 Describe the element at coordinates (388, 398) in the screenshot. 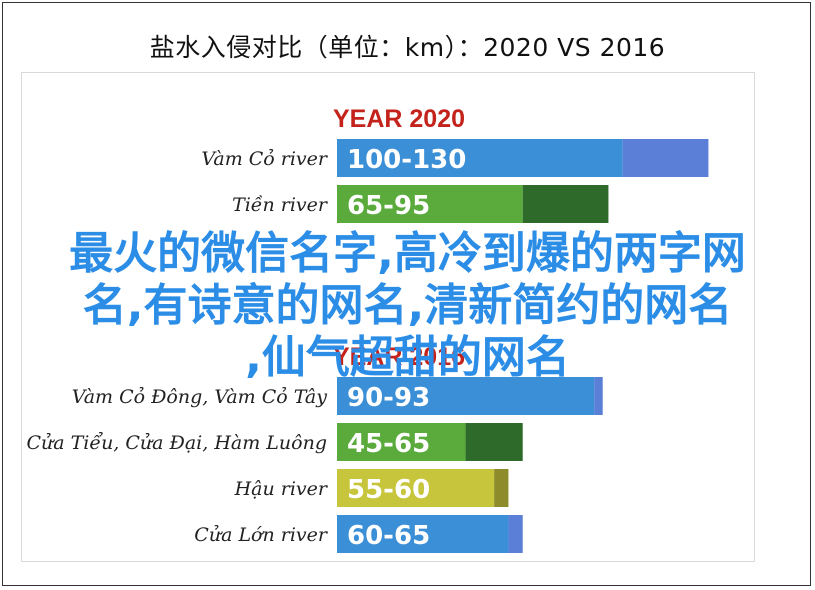

I see `data-label: 90-93` at that location.